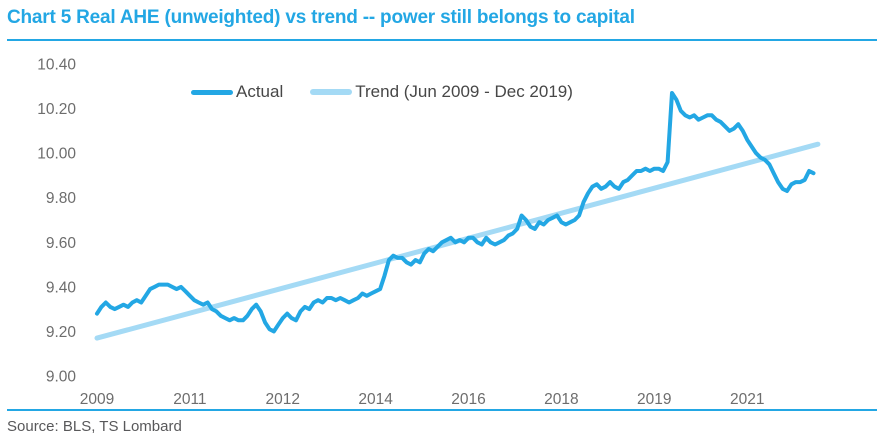 This screenshot has width=884, height=446. I want to click on y-axis-tick-label: 10.00, so click(56, 154).